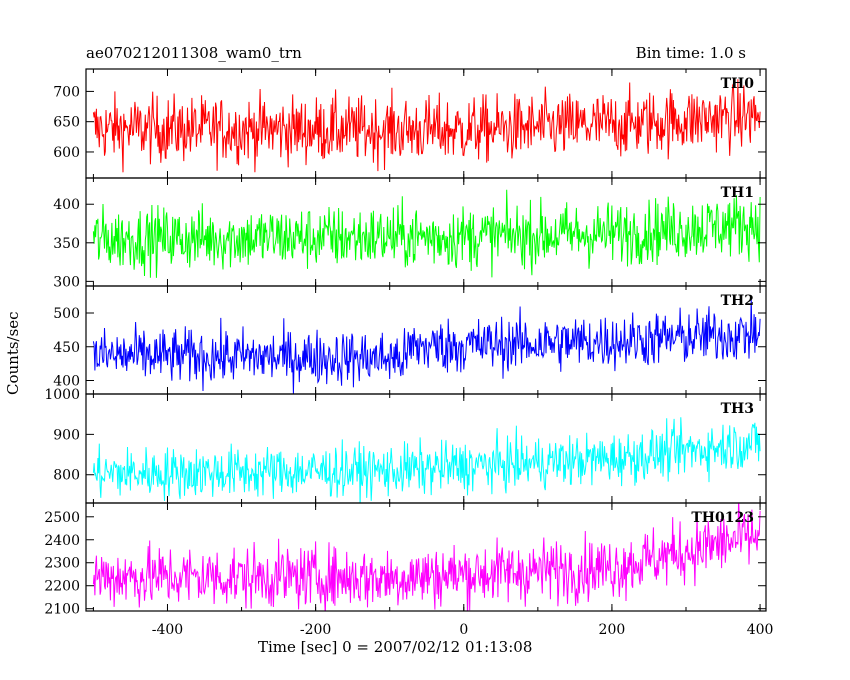 This screenshot has width=850, height=680. Describe the element at coordinates (62, 541) in the screenshot. I see `y-tick-label: 2400` at that location.